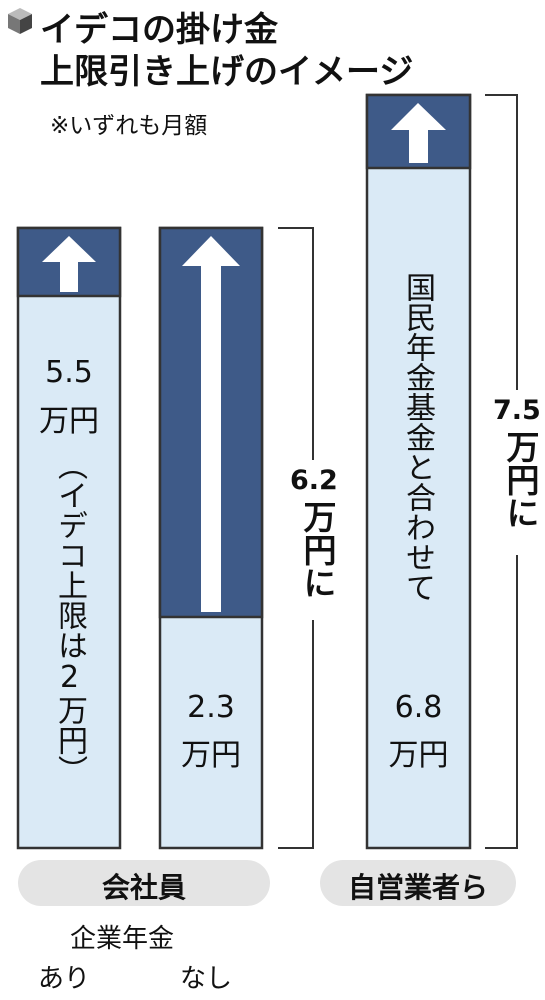  I want to click on vertical-note: 国民年金基金と合わせて, so click(417, 437).